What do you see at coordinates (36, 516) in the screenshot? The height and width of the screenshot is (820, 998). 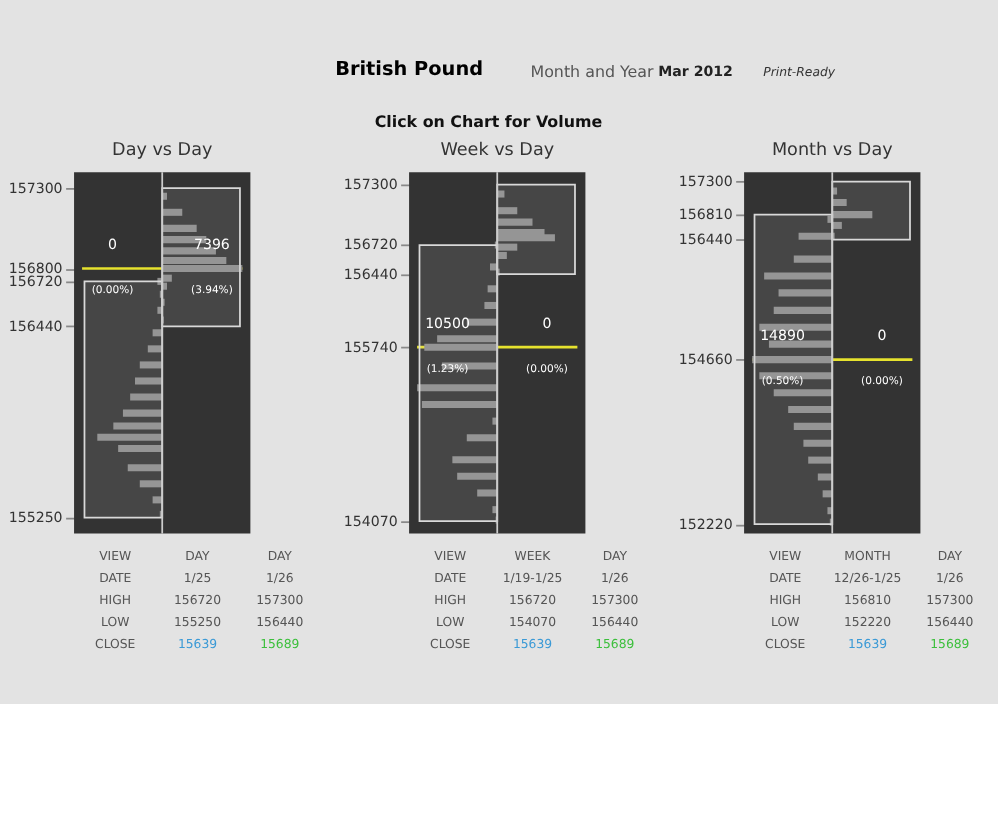 I see `y-tick-label: 155250` at bounding box center [36, 516].